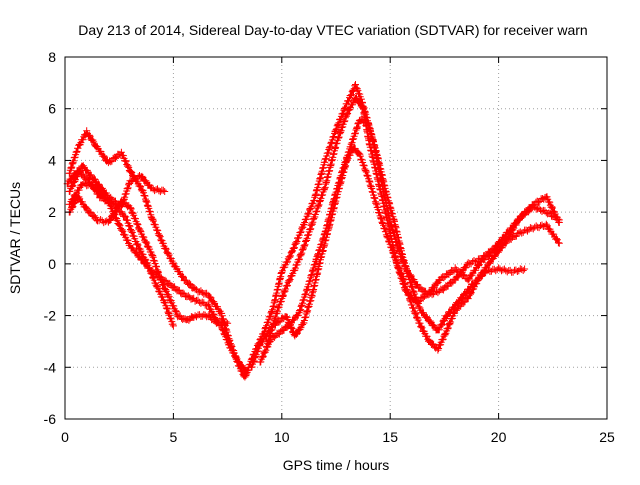 This screenshot has width=640, height=485. What do you see at coordinates (174, 437) in the screenshot?
I see `x-tick-label: 5` at bounding box center [174, 437].